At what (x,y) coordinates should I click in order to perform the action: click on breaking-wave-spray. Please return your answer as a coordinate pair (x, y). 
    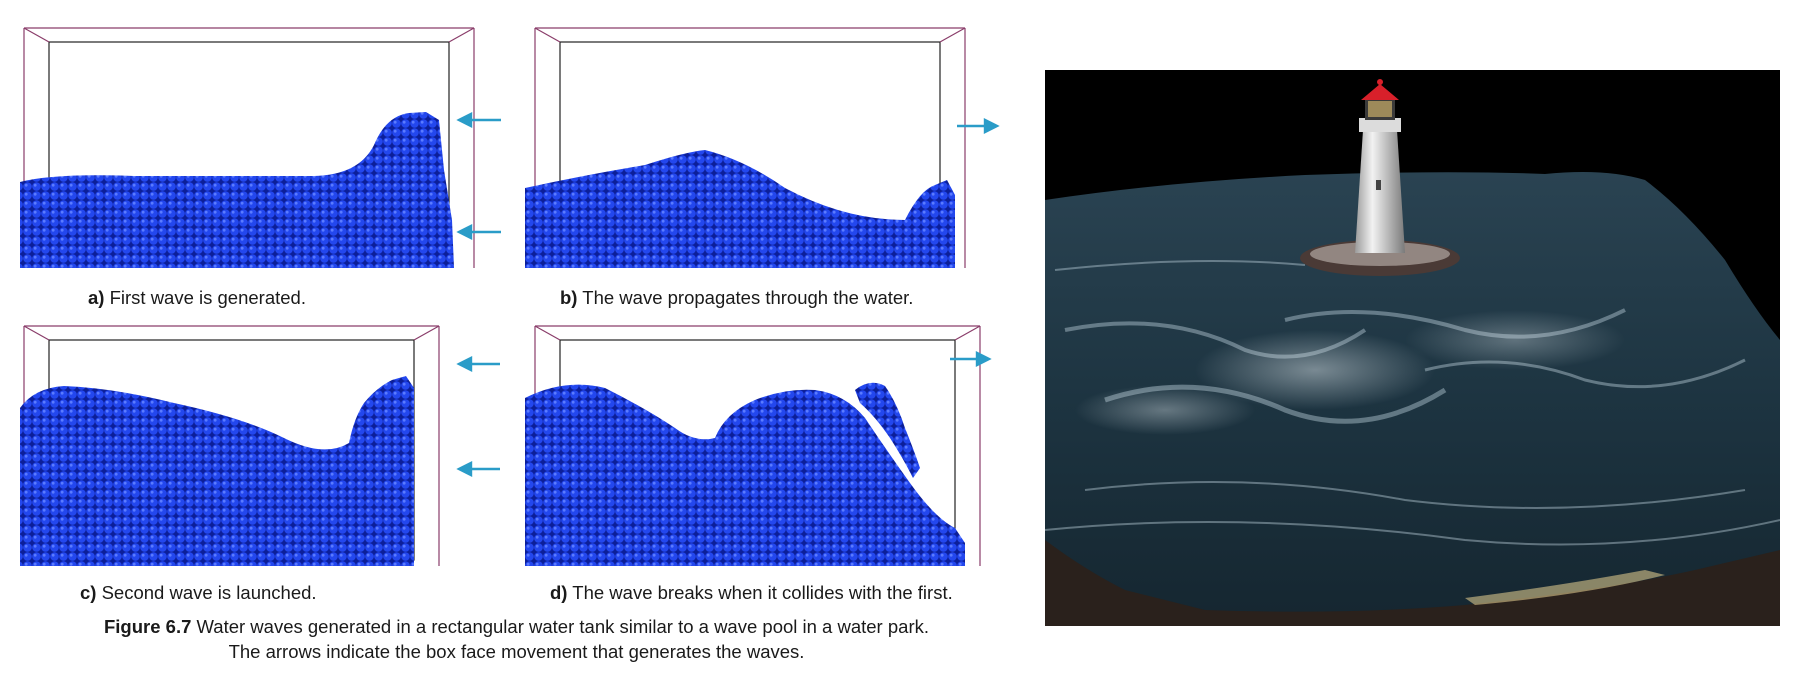
    Looking at the image, I should click on (887, 430).